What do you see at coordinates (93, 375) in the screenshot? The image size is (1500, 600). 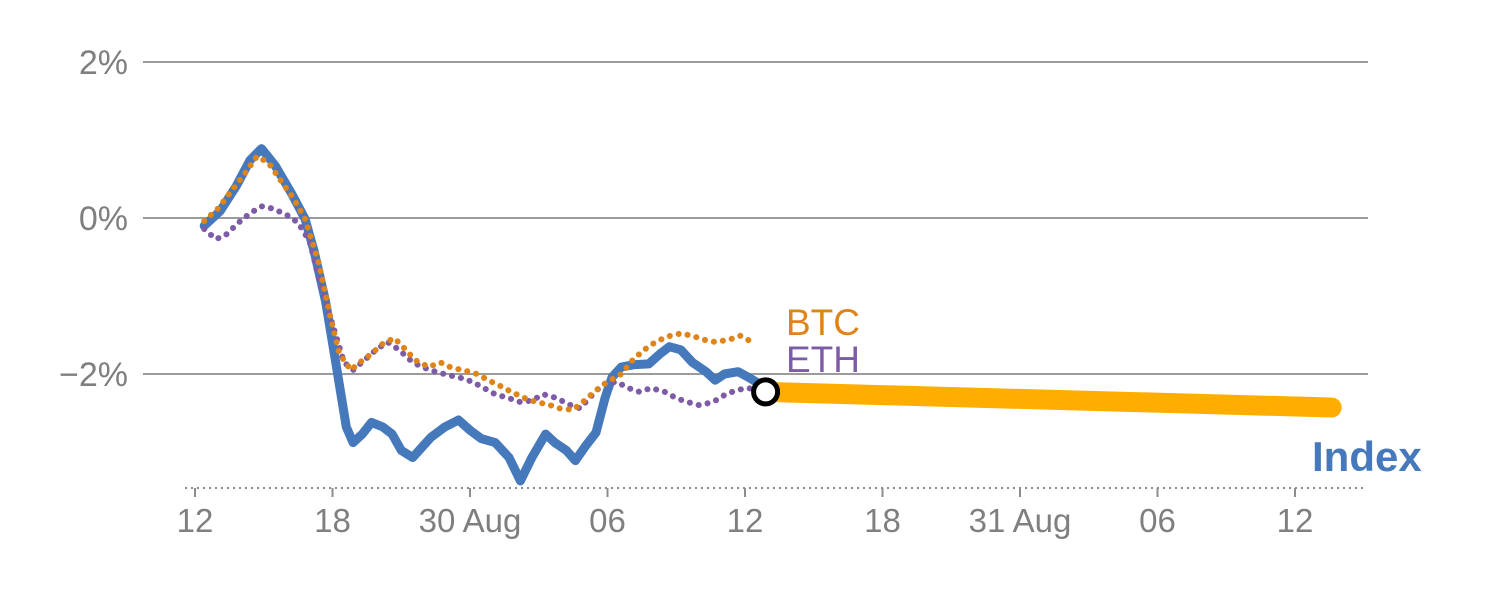 I see `y-axis-tick-label: −2%` at bounding box center [93, 375].